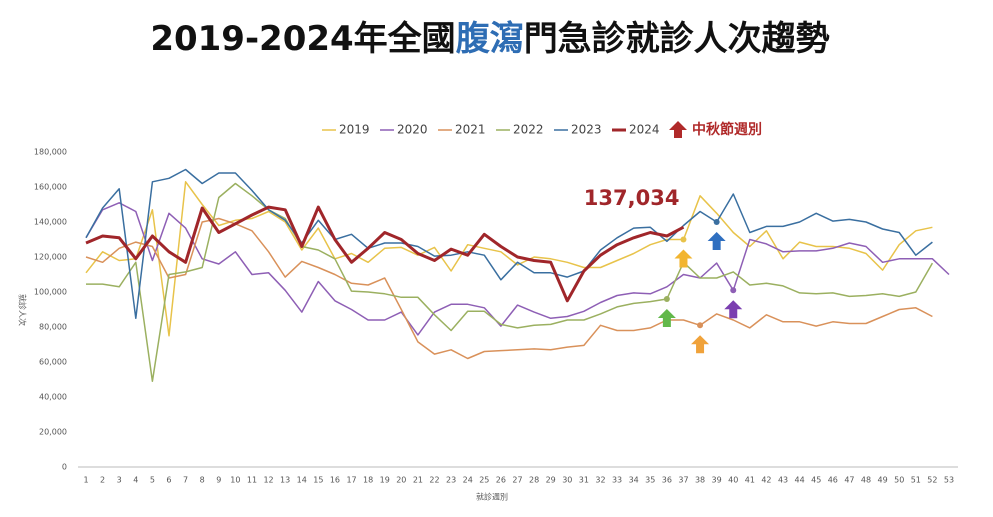 This screenshot has width=993, height=517. What do you see at coordinates (53, 432) in the screenshot?
I see `y-tick-label: 20,000` at bounding box center [53, 432].